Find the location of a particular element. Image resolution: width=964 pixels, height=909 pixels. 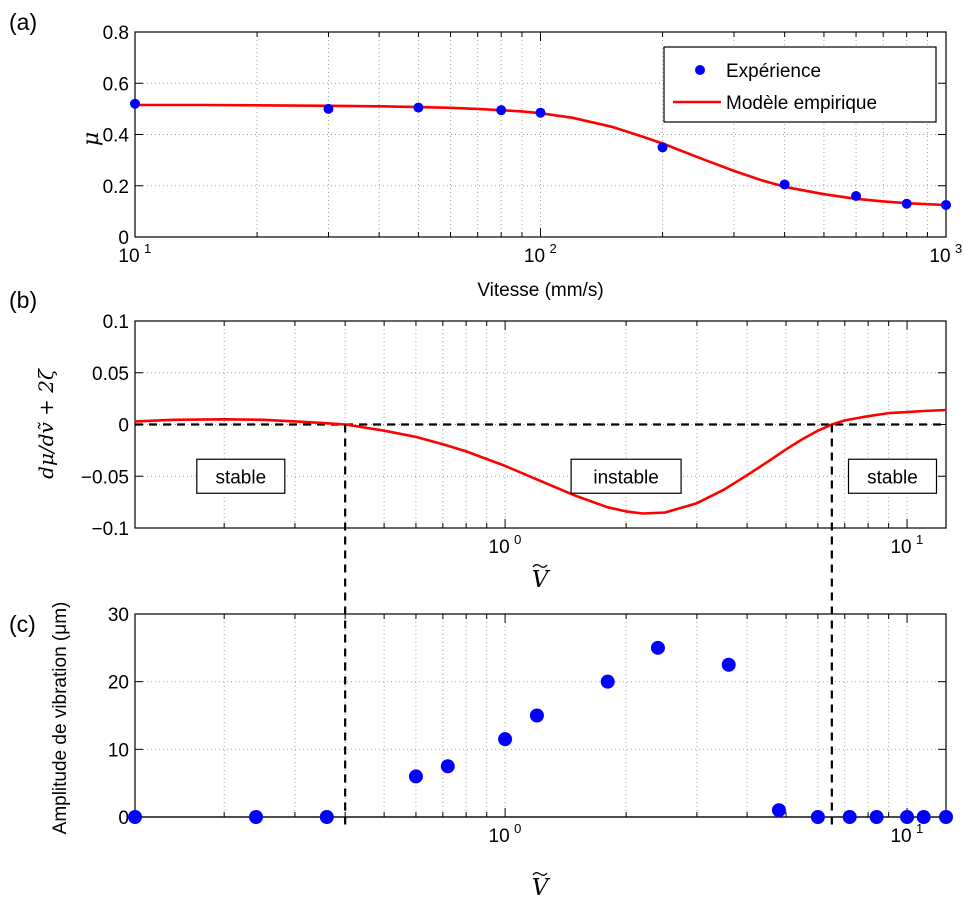

y-tick-label: 0.2 is located at coordinates (116, 187).